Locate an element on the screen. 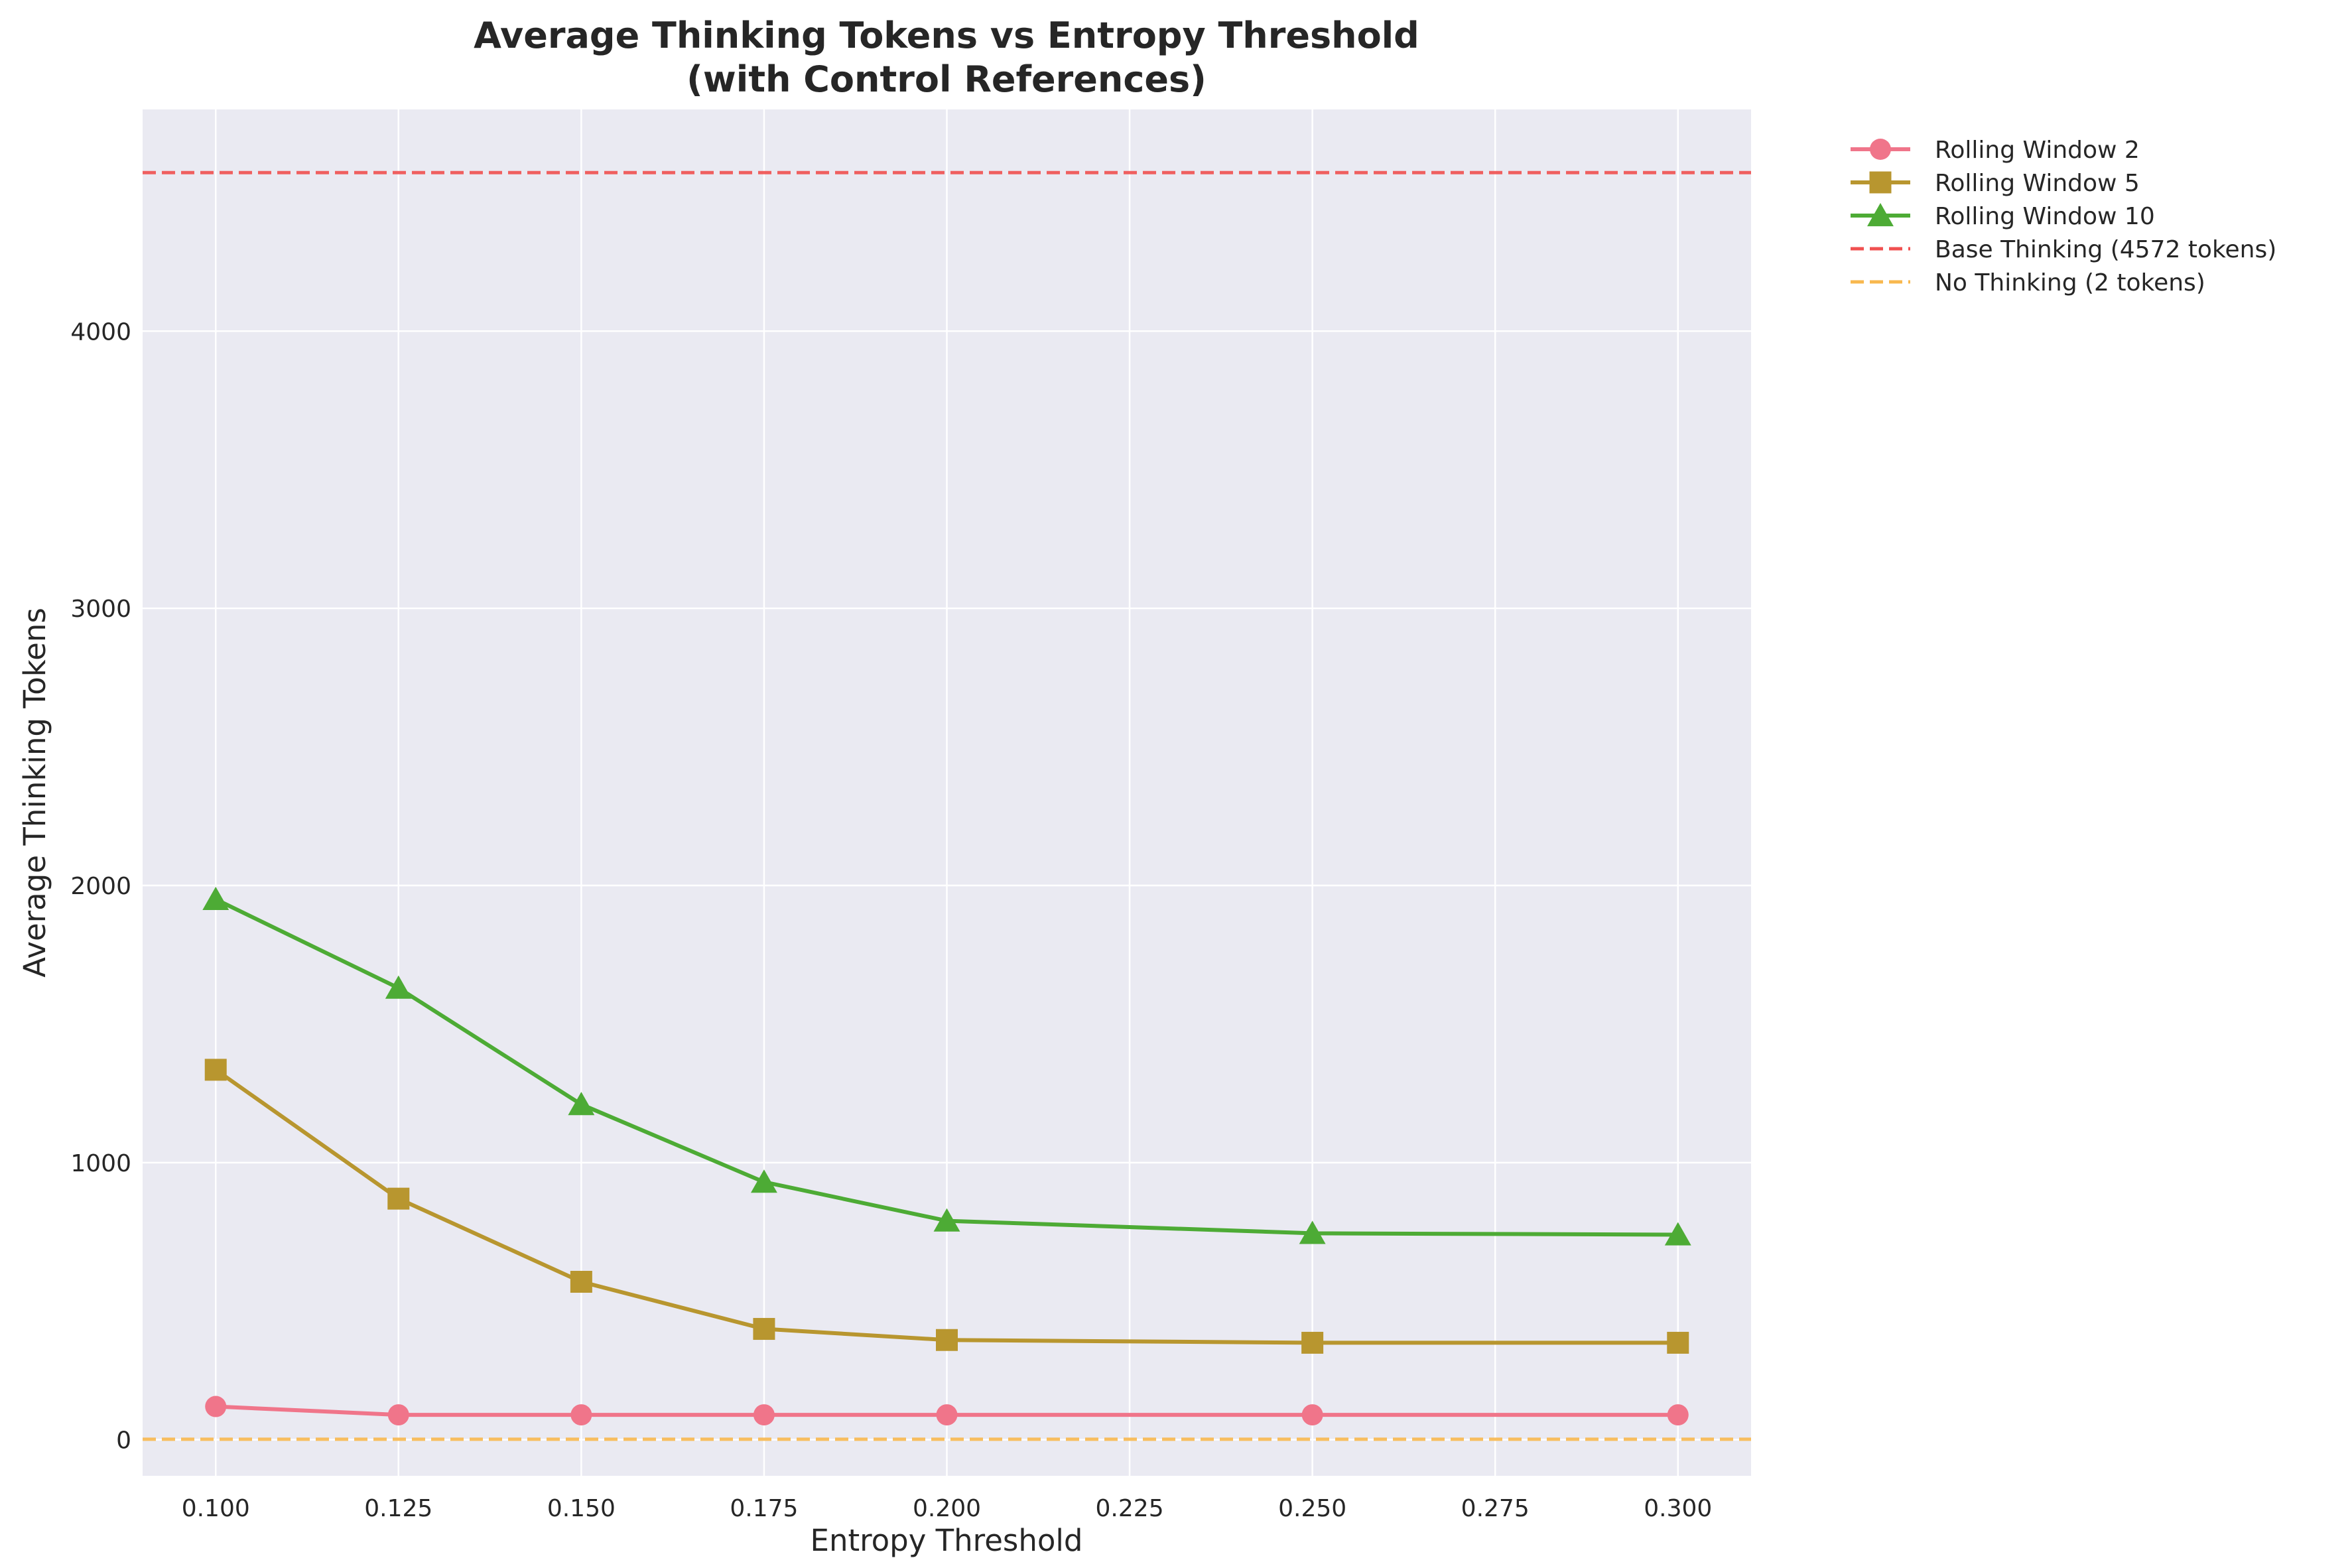 The height and width of the screenshot is (1568, 2352). legend-item: Rolling Window 5 is located at coordinates (1995, 183).